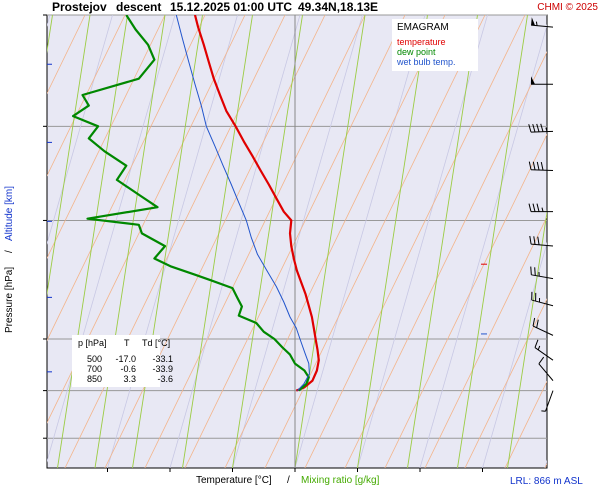 Image resolution: width=600 pixels, height=500 pixels. What do you see at coordinates (165, 379) in the screenshot?
I see `table-cell: -3.6` at bounding box center [165, 379].